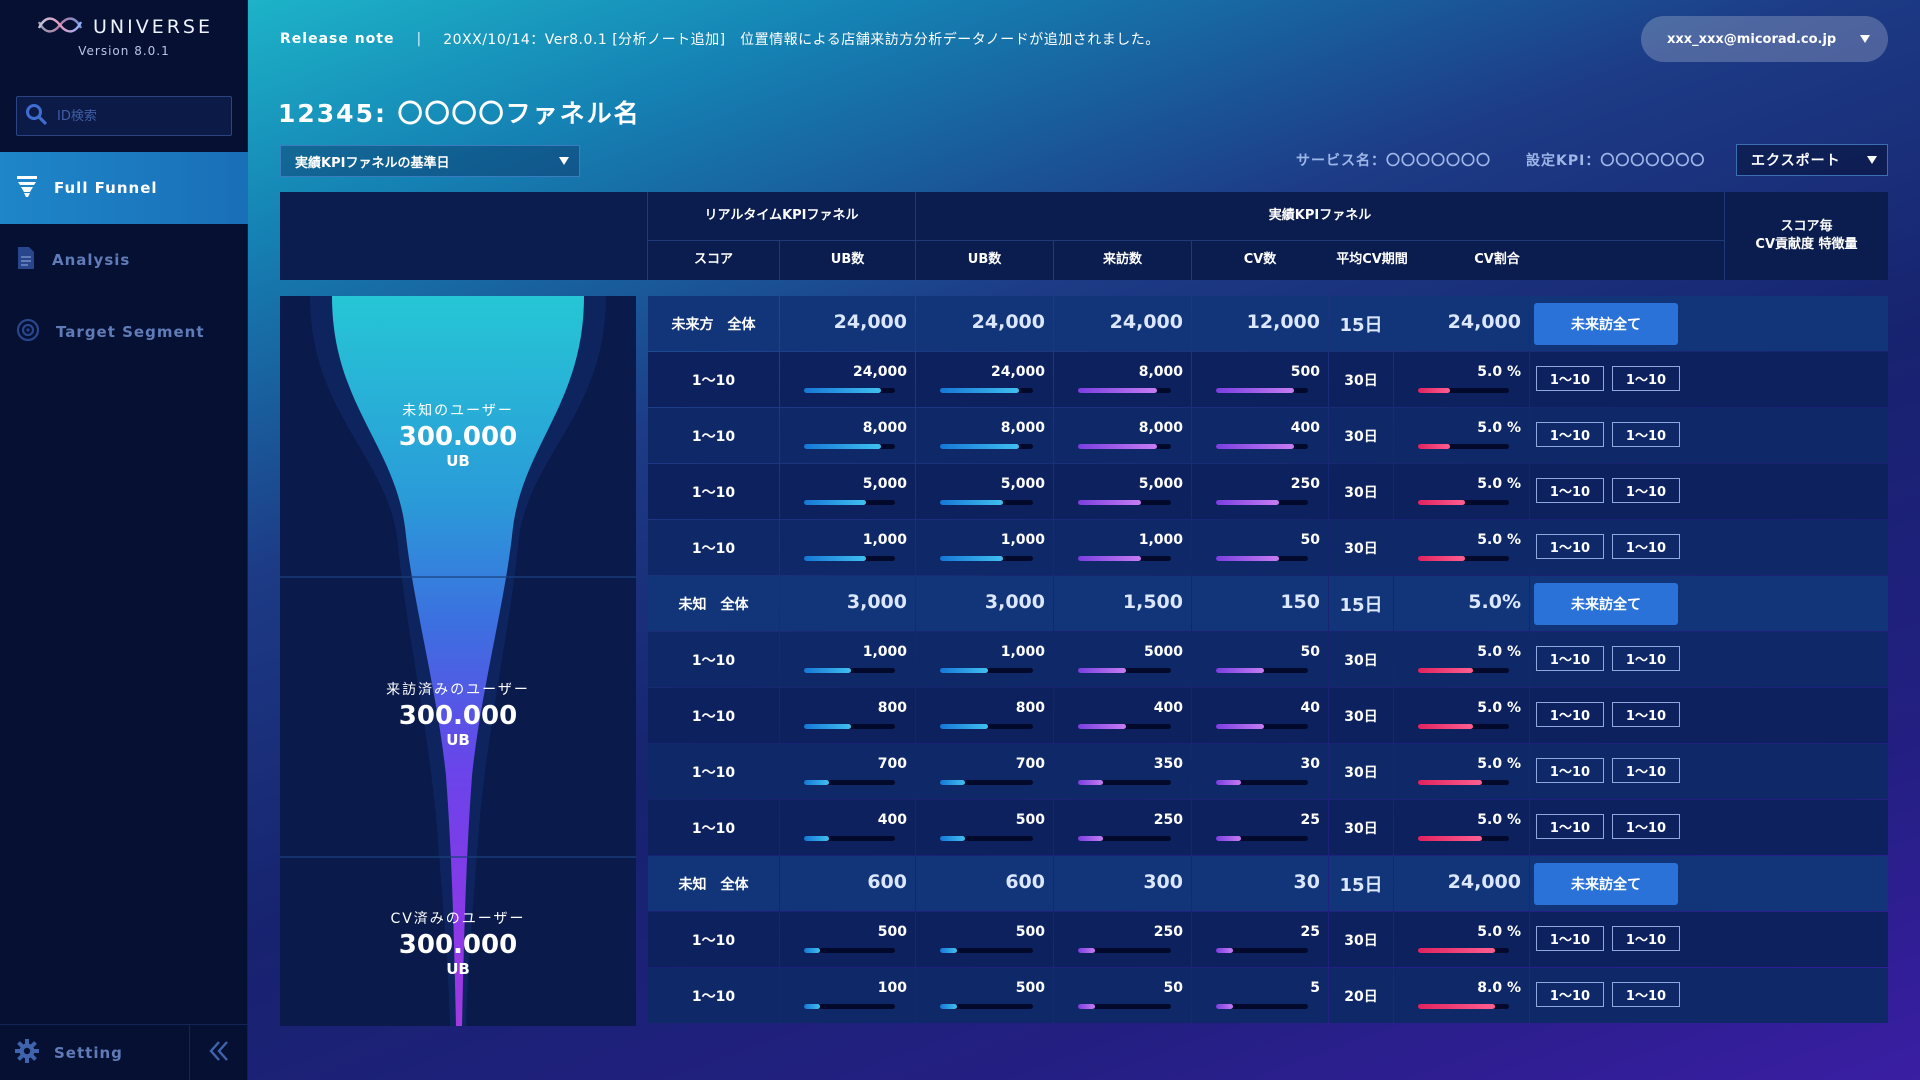 This screenshot has height=1080, width=1920. Describe the element at coordinates (337, 39) in the screenshot. I see `release-note-link: Release note` at that location.